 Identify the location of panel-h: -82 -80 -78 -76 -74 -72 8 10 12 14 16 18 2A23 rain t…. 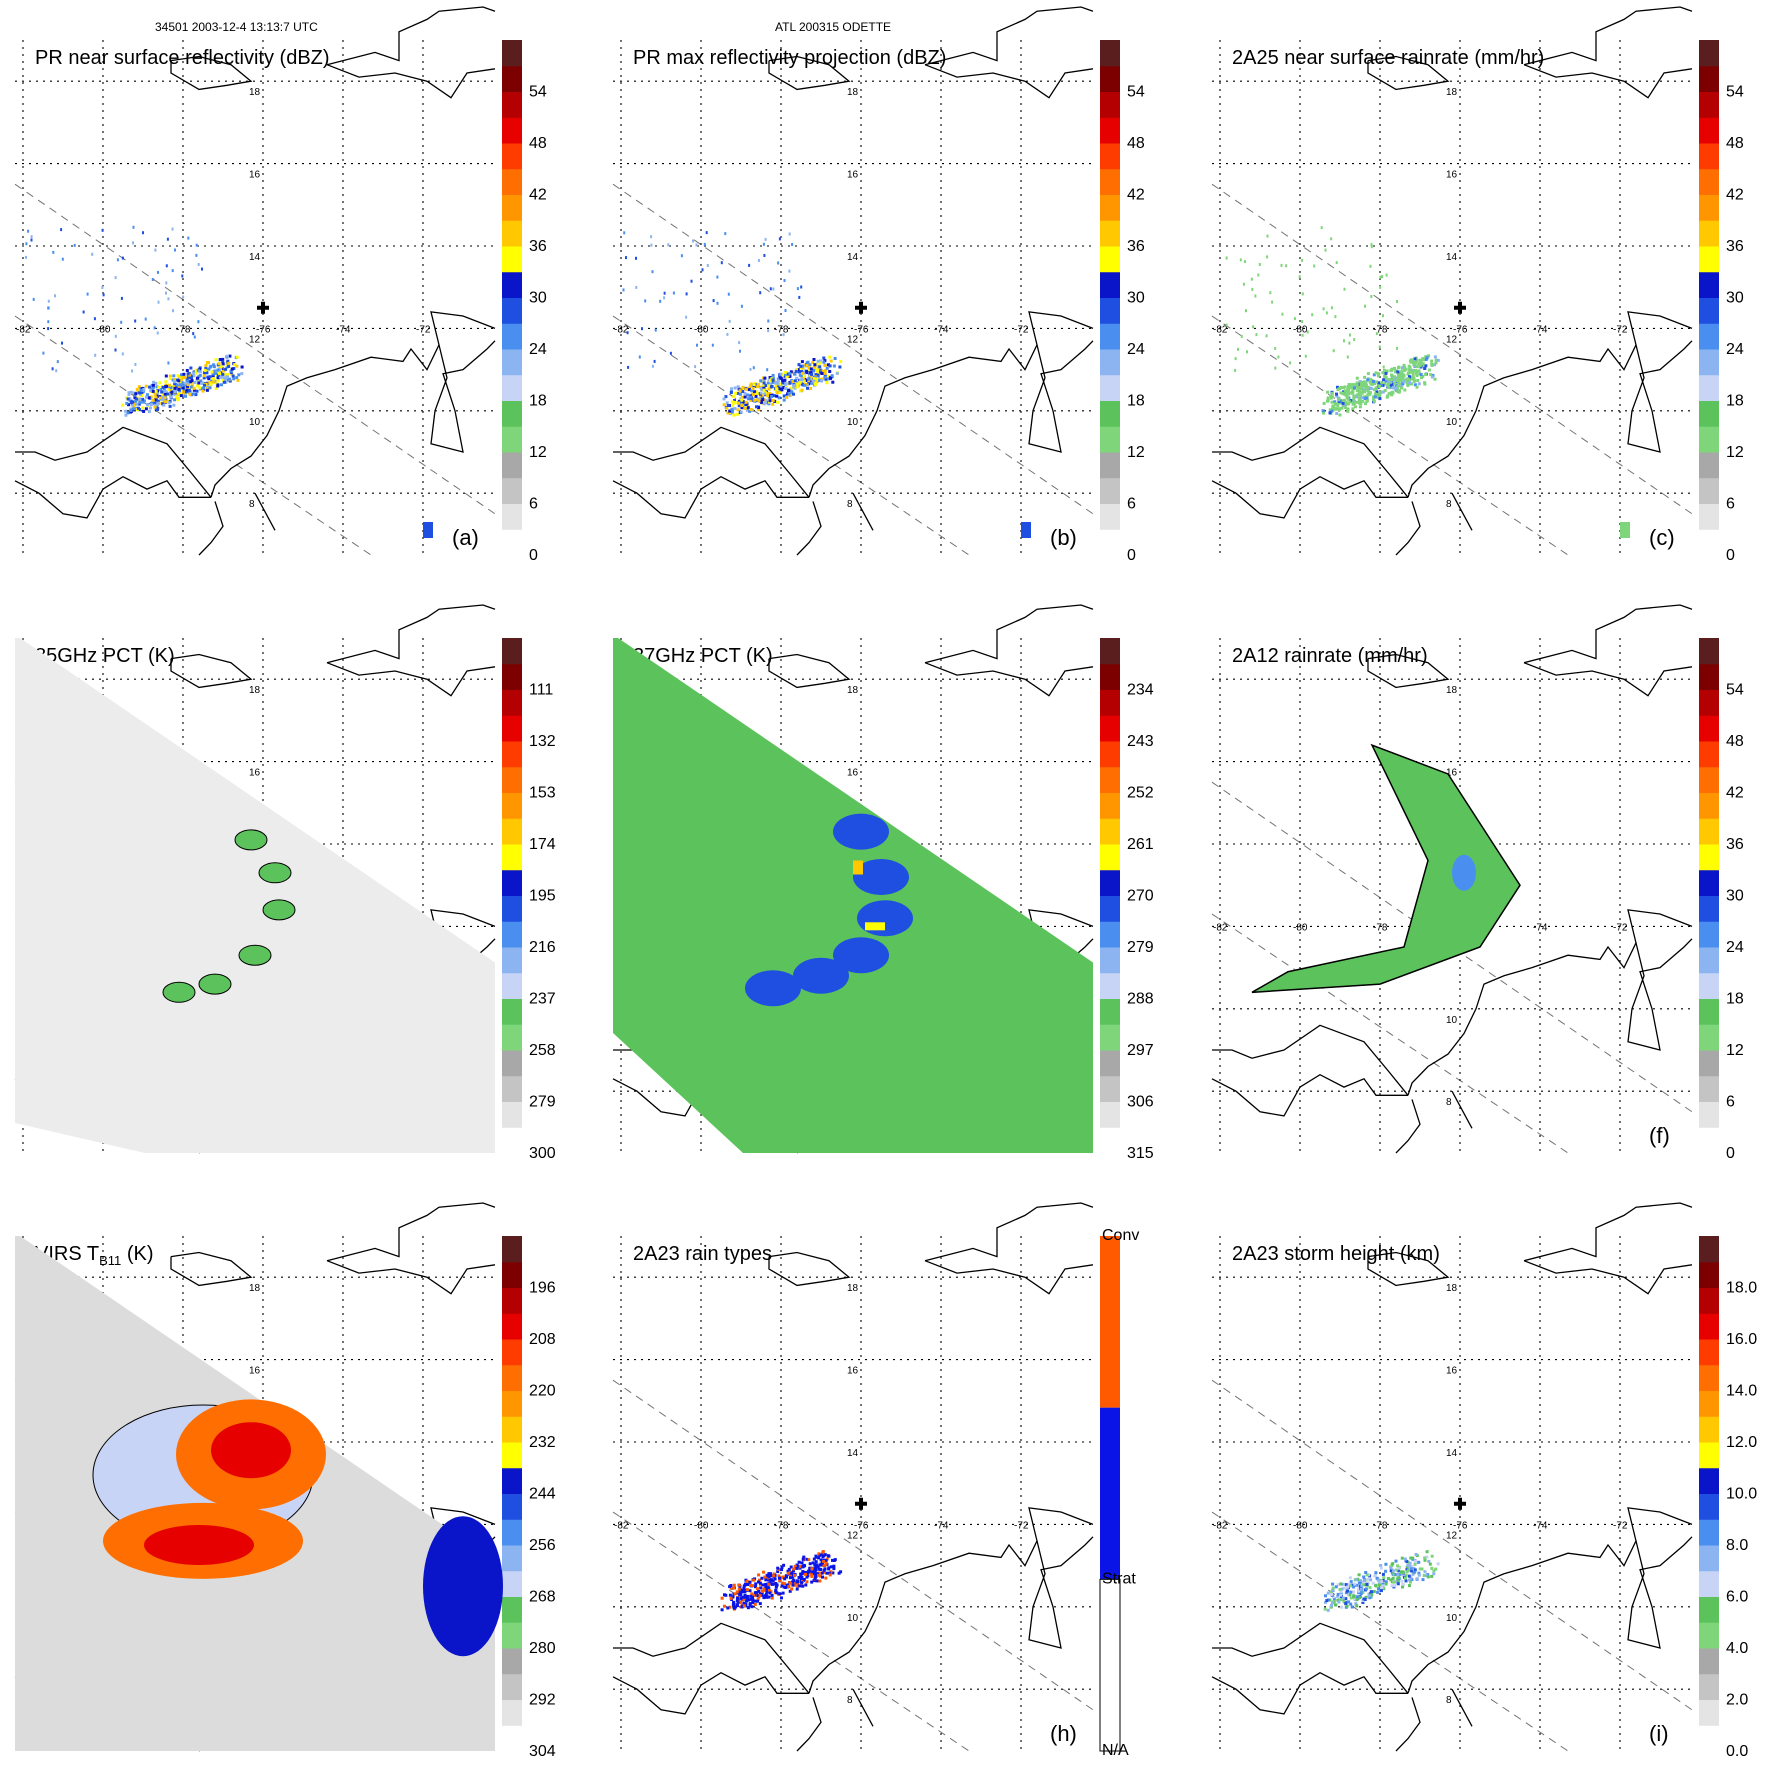
(875, 1480).